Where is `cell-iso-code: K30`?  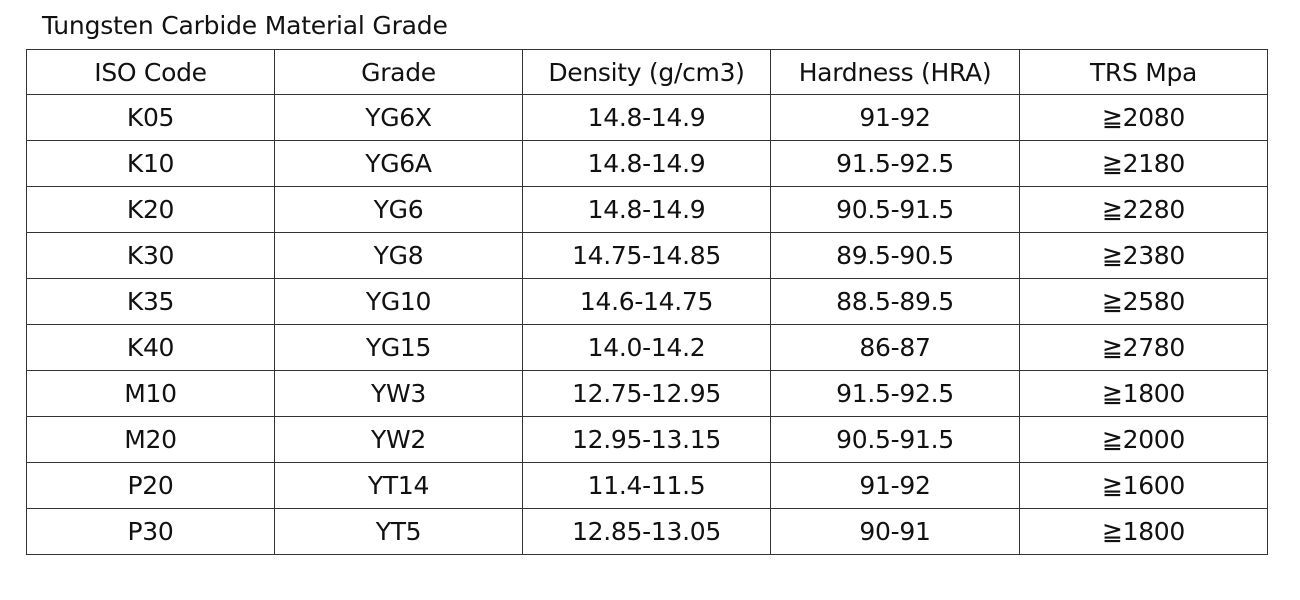
cell-iso-code: K30 is located at coordinates (150, 255).